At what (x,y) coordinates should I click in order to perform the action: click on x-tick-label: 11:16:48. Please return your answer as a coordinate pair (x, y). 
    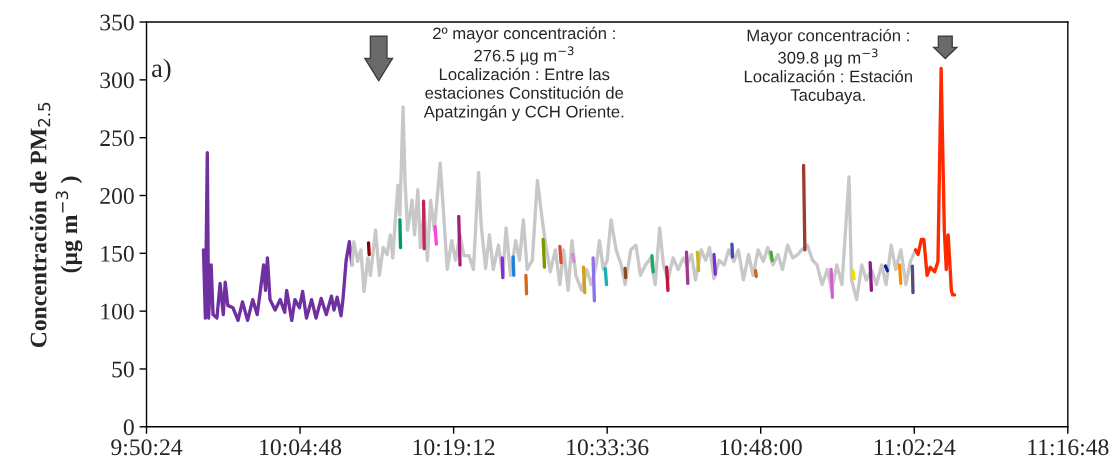
    Looking at the image, I should click on (1068, 447).